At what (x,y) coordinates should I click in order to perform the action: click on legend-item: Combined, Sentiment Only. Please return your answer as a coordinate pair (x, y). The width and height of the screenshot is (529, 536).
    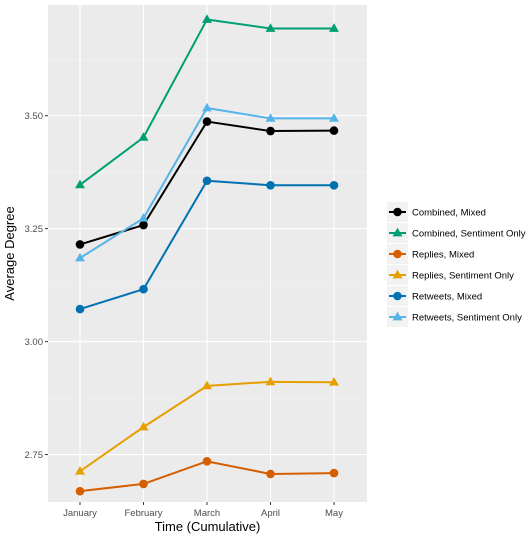
    Looking at the image, I should click on (456, 233).